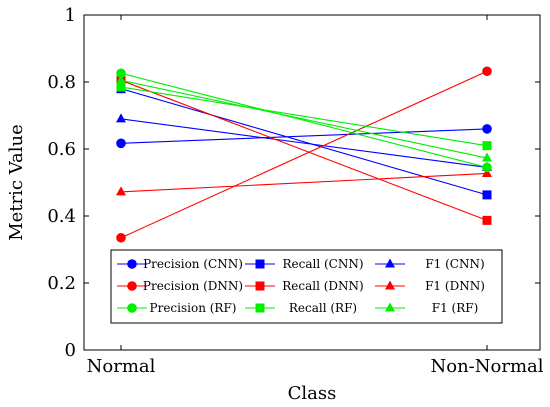 The image size is (550, 407). I want to click on legend-label-precision-dnn: Precision (DNN), so click(193, 286).